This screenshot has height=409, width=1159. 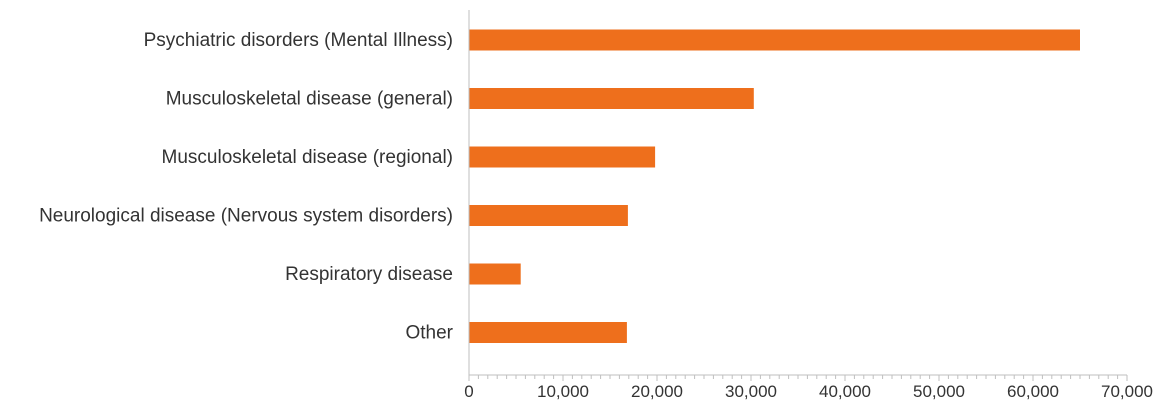 What do you see at coordinates (563, 391) in the screenshot?
I see `x-tick-label-1: 10,000` at bounding box center [563, 391].